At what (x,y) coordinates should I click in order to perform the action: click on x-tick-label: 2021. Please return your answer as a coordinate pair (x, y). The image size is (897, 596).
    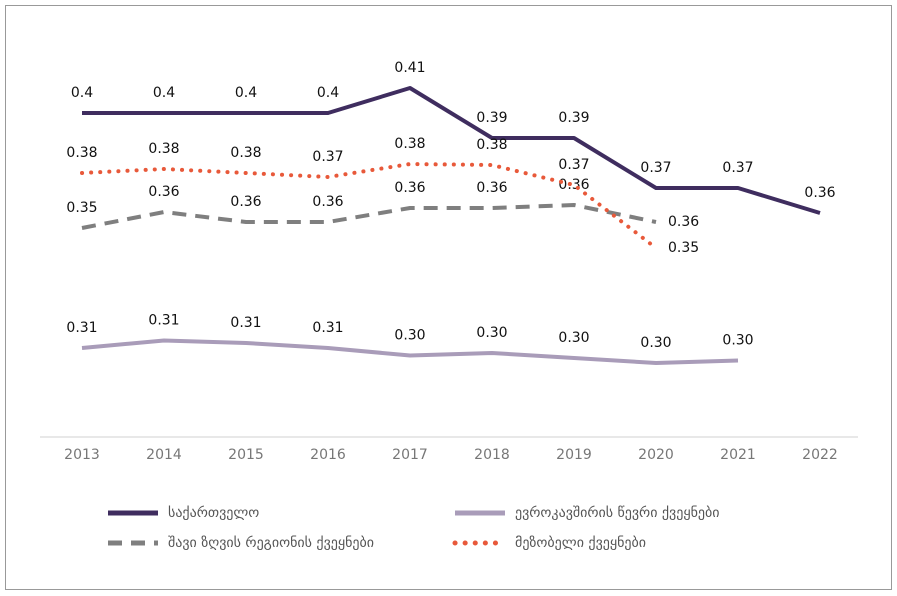
    Looking at the image, I should click on (738, 455).